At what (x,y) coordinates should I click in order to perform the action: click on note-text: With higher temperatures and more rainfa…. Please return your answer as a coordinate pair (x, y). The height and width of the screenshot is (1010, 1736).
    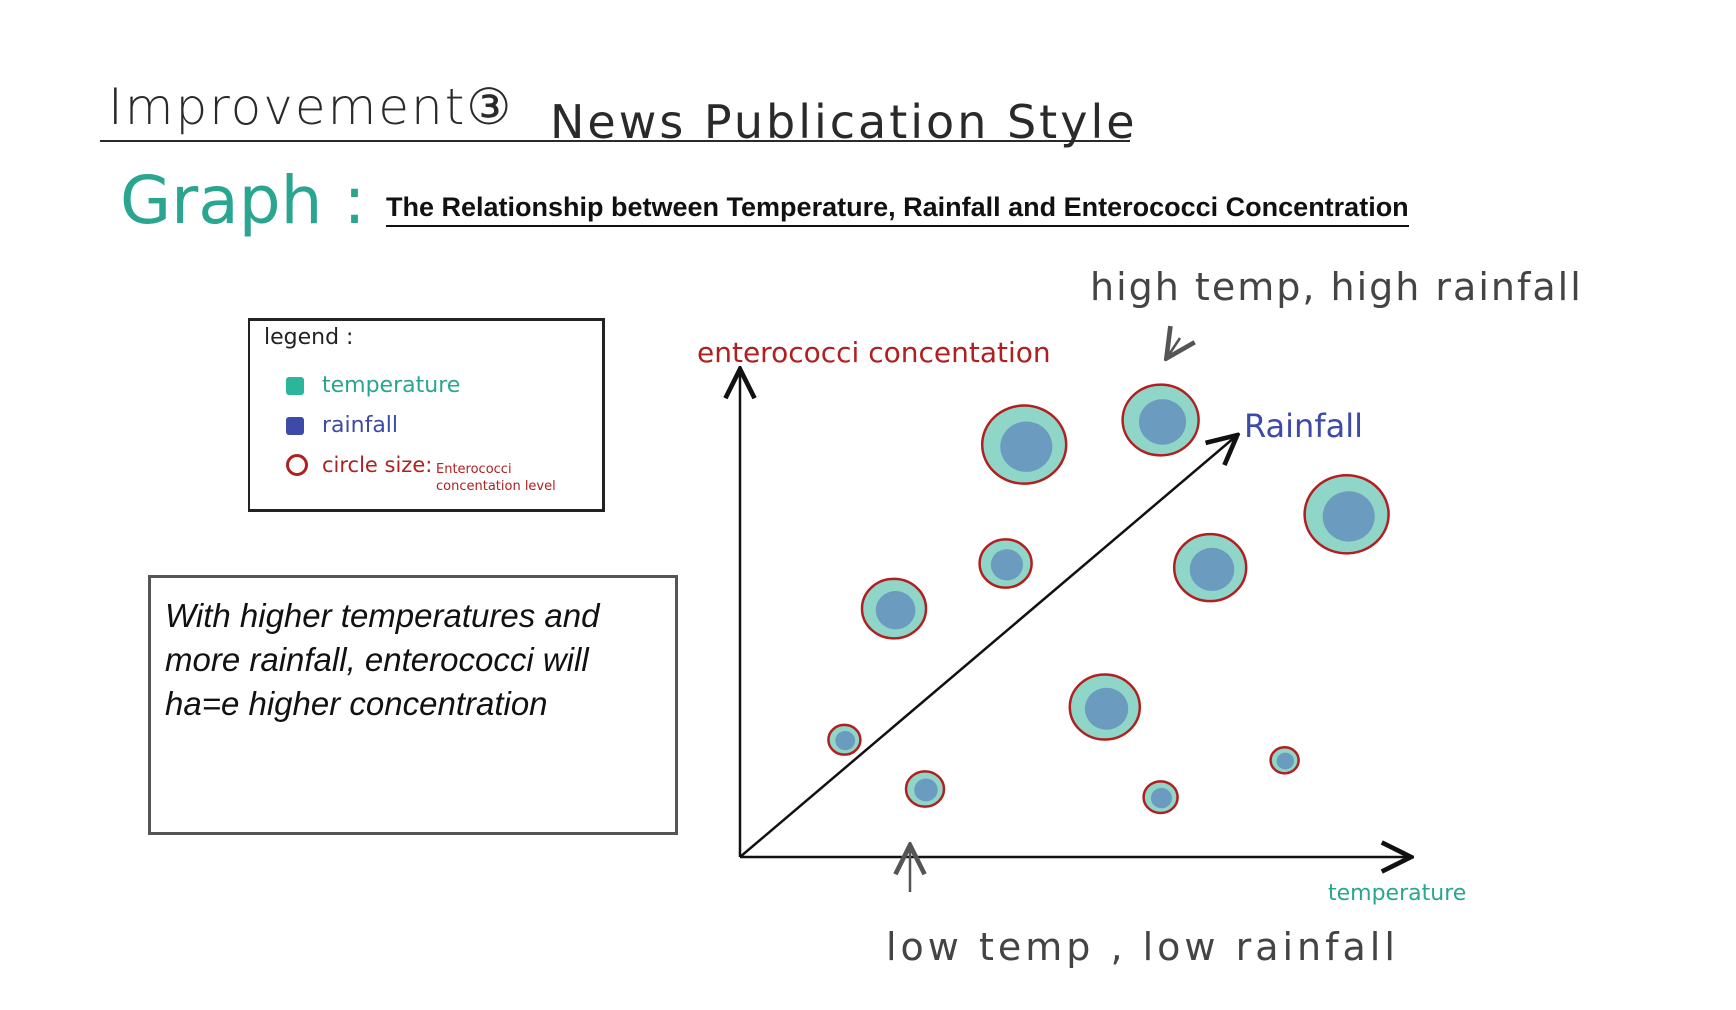
    Looking at the image, I should click on (382, 659).